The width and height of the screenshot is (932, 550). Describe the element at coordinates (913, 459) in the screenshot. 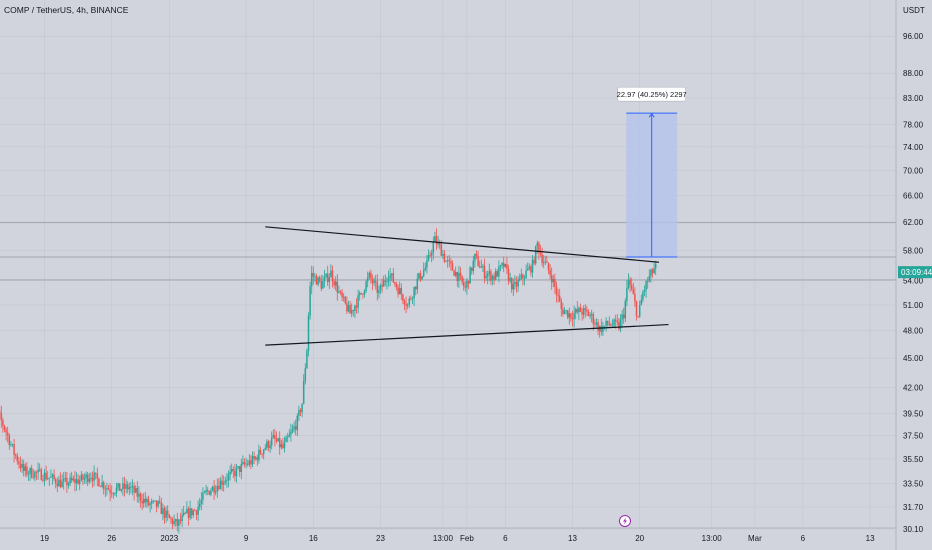

I see `price-tick-label: 35.50` at that location.